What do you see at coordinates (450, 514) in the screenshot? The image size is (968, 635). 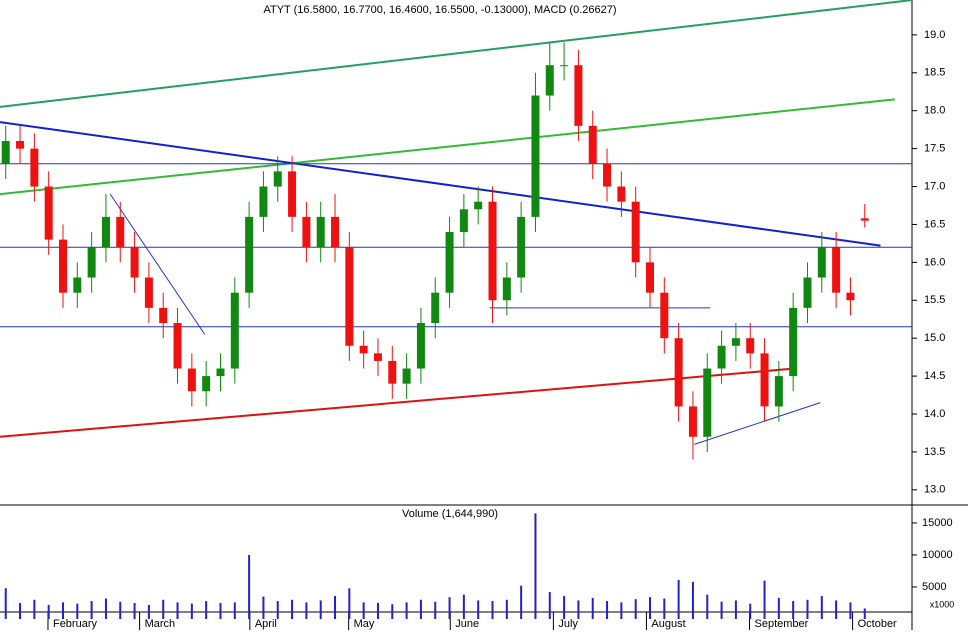 I see `volume-title: Volume (1,644,990)` at bounding box center [450, 514].